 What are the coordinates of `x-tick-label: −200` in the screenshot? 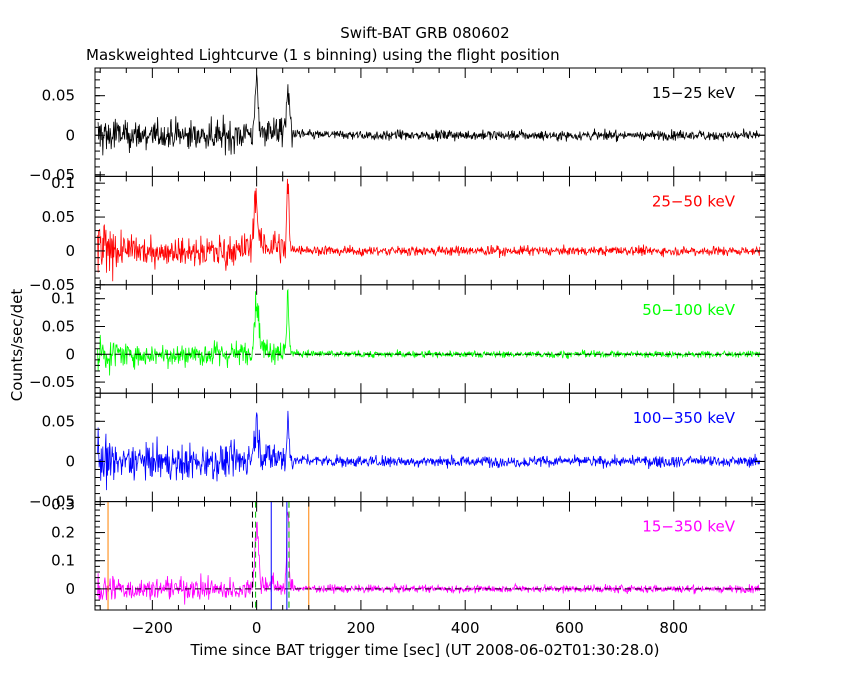 It's located at (152, 628).